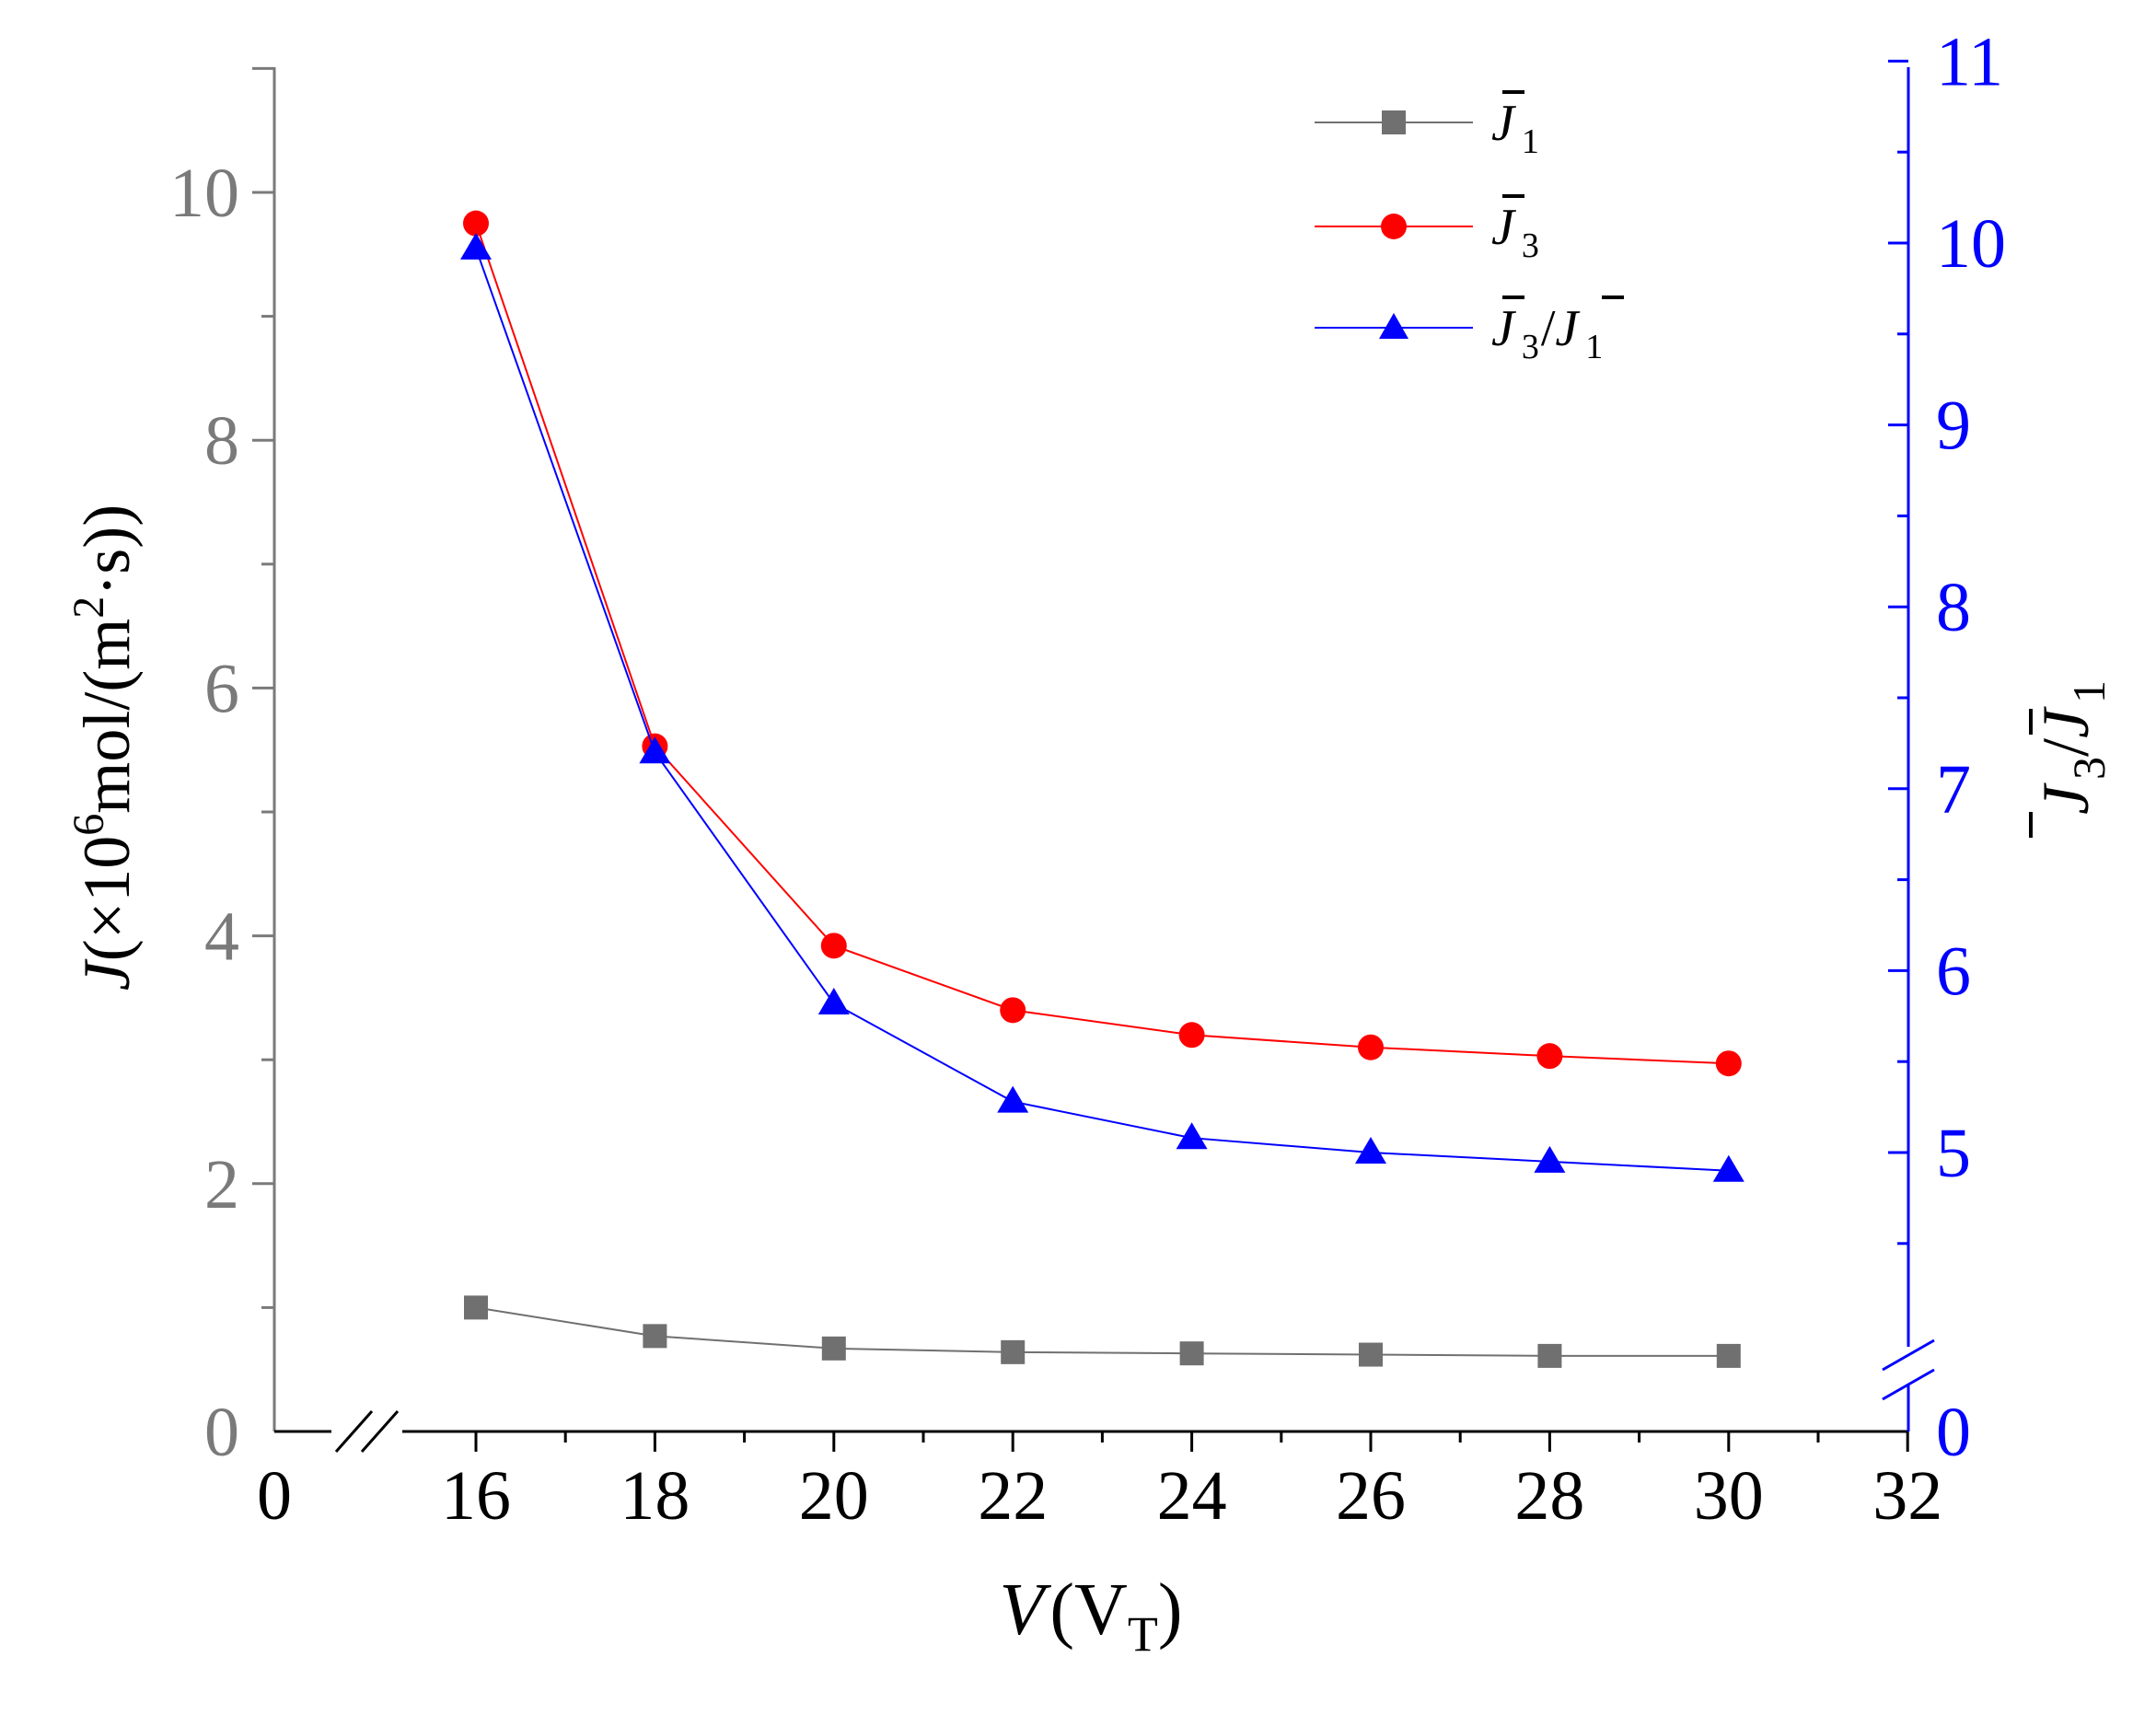  What do you see at coordinates (2066, 747) in the screenshot?
I see `right-y-axis-title-slash: /` at bounding box center [2066, 747].